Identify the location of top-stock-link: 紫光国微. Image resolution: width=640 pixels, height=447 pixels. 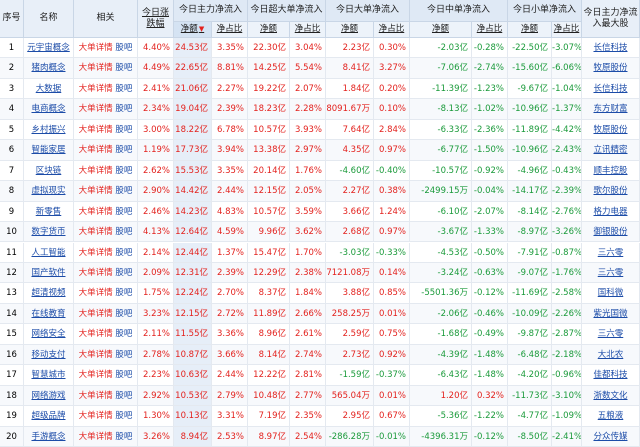
(611, 314).